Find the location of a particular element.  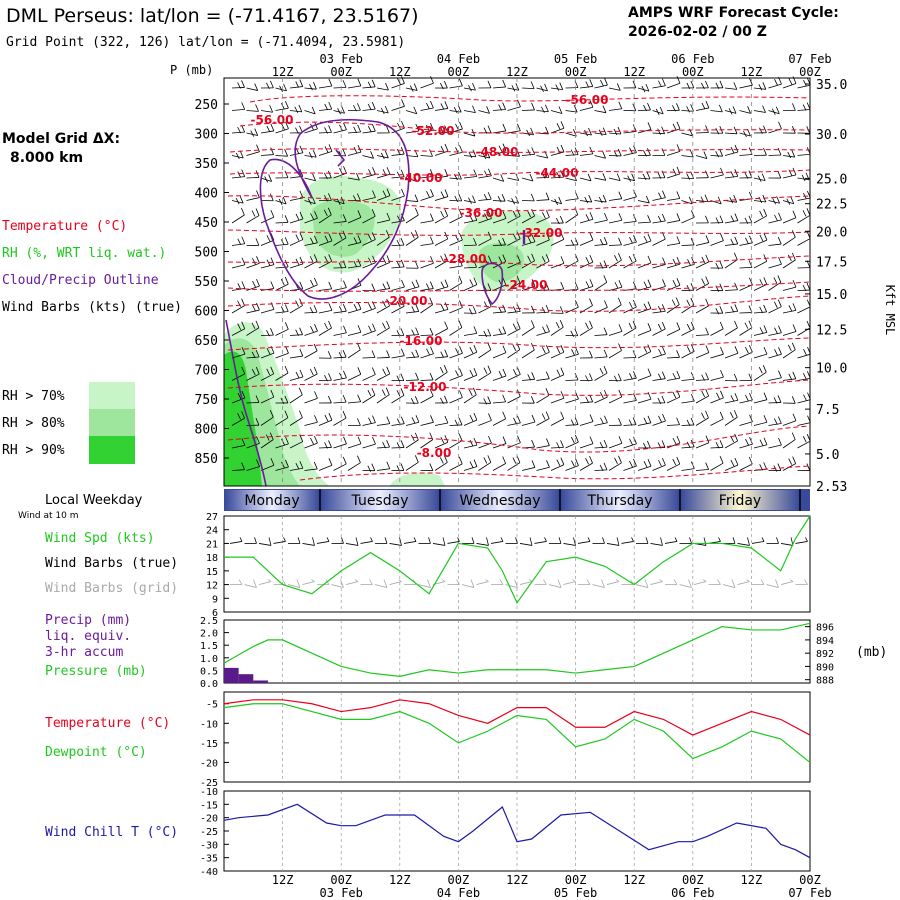

height-tick-label: 22.5 is located at coordinates (831, 205).